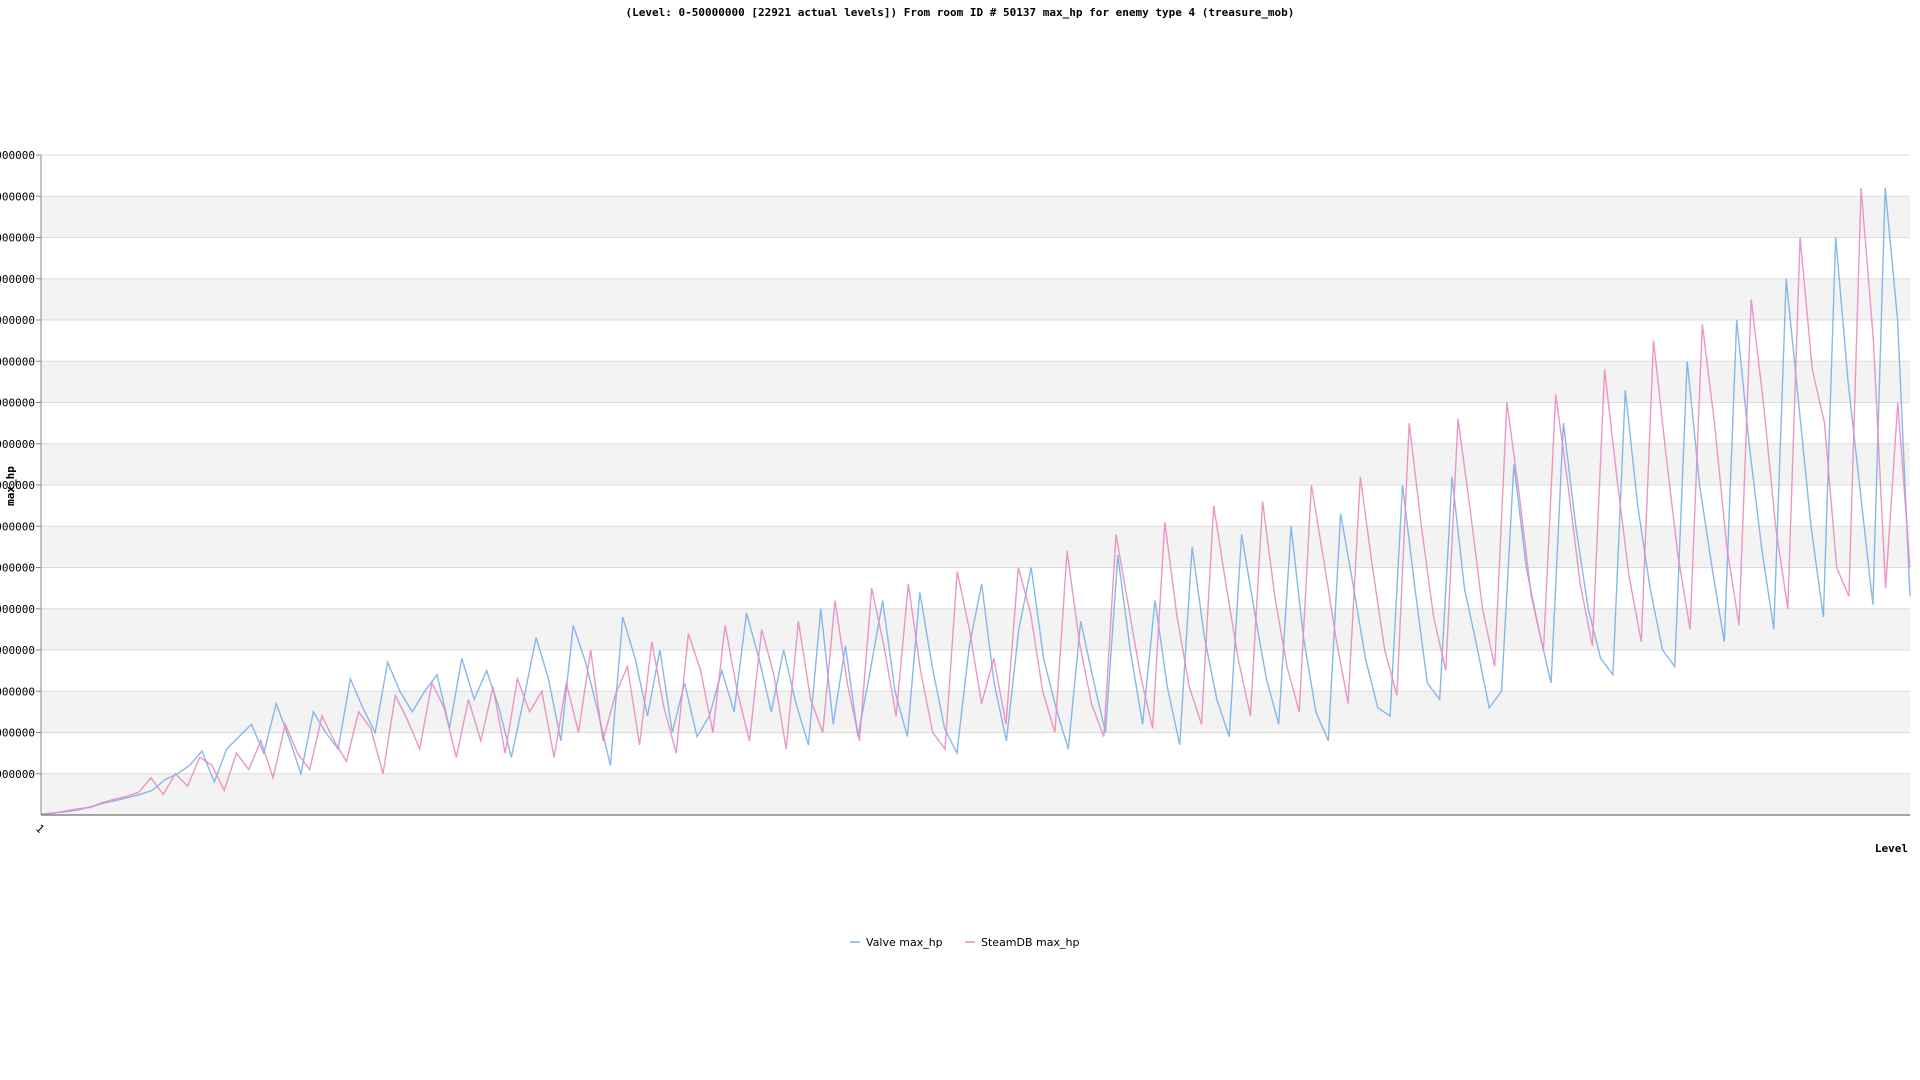 The width and height of the screenshot is (1920, 1080). I want to click on y-tick-label: 0000000, so click(17, 155).